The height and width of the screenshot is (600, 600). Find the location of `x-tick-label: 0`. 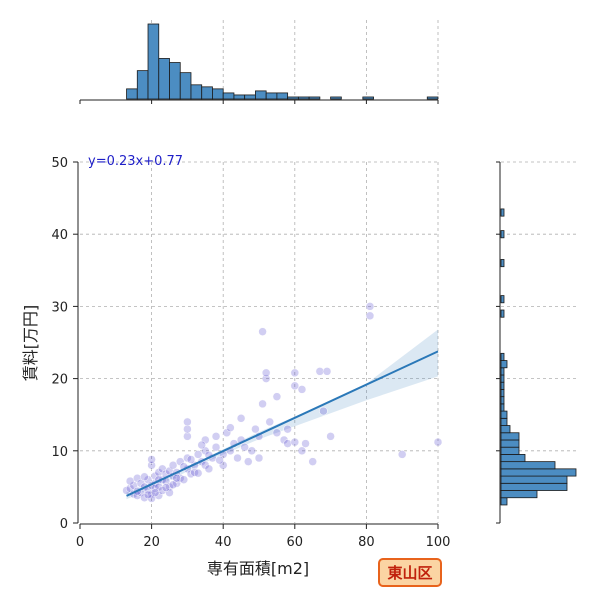

x-tick-label: 0 is located at coordinates (80, 542).